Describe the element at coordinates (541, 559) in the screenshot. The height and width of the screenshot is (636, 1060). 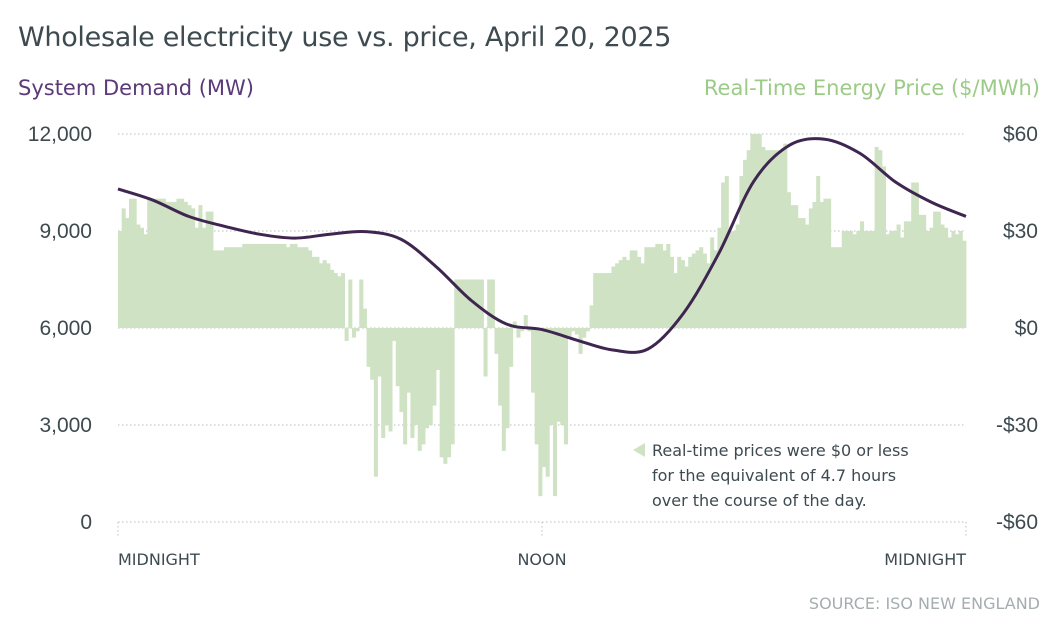
I see `x-tick-label: NOON` at that location.